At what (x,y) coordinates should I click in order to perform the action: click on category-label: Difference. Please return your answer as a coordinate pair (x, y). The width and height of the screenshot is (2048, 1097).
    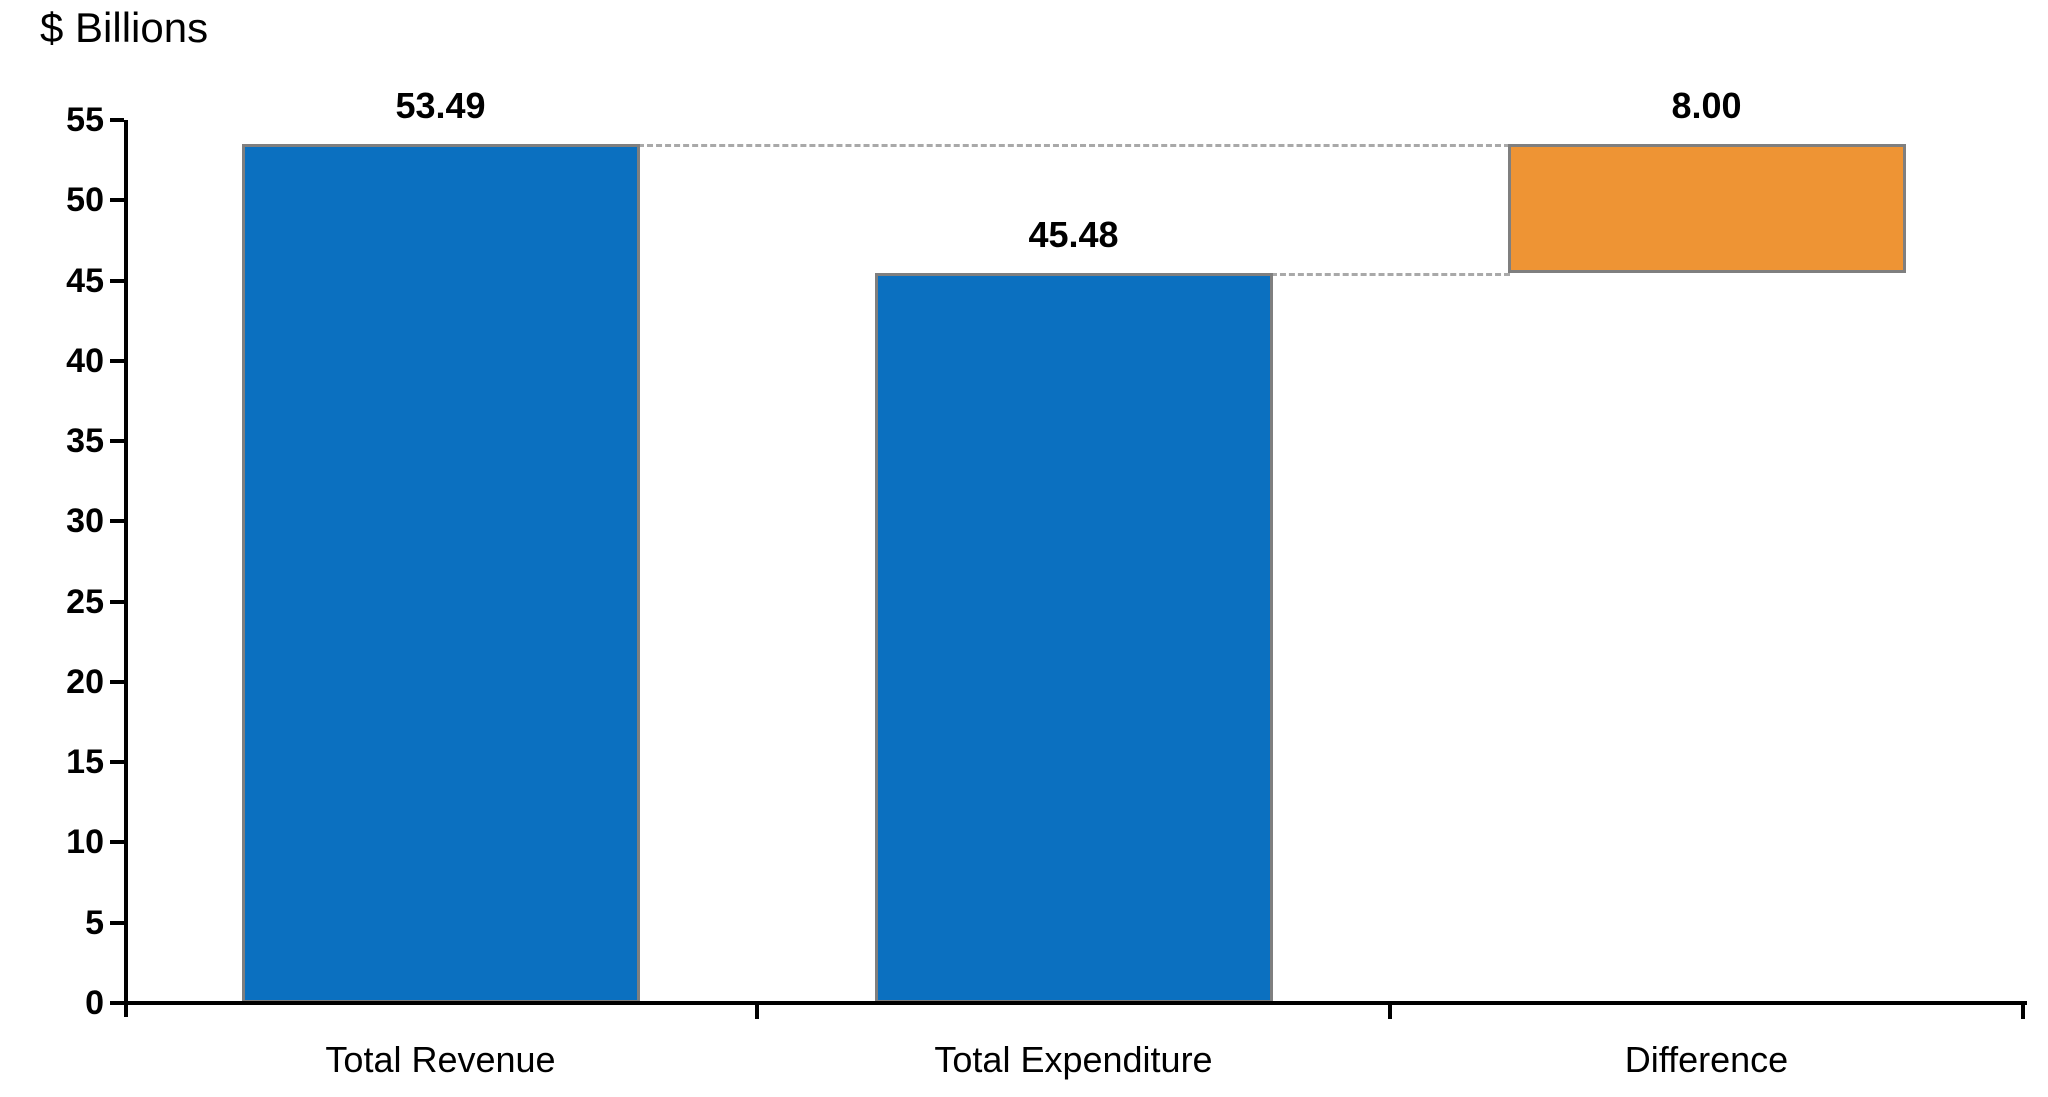
    Looking at the image, I should click on (1706, 1059).